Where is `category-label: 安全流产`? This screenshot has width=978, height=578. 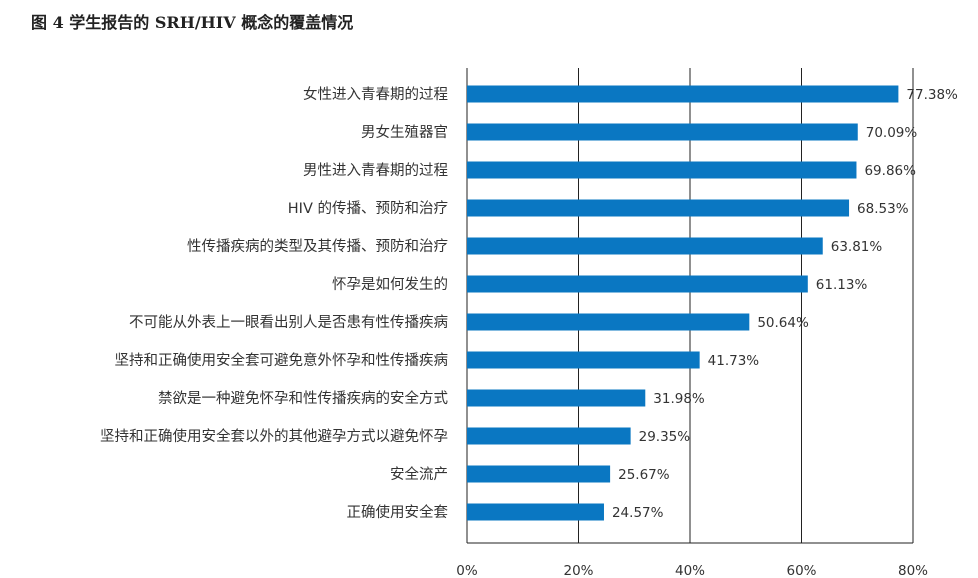 category-label: 安全流产 is located at coordinates (419, 474).